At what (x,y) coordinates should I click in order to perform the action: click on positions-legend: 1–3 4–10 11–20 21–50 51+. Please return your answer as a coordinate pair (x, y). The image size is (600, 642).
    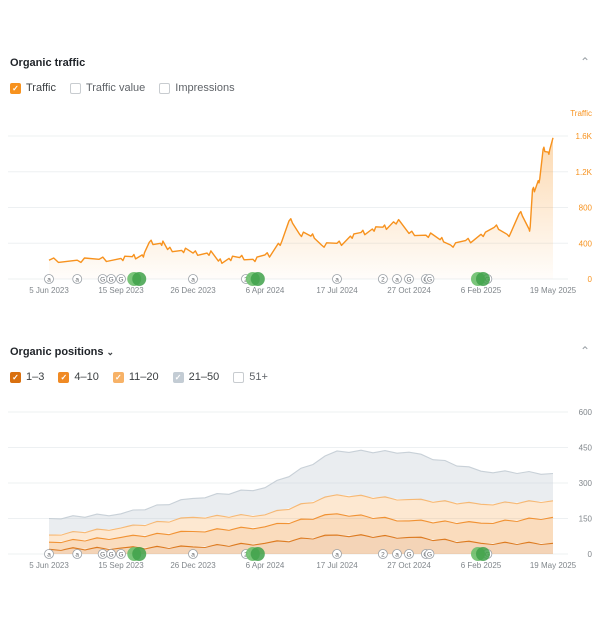
    Looking at the image, I should click on (139, 377).